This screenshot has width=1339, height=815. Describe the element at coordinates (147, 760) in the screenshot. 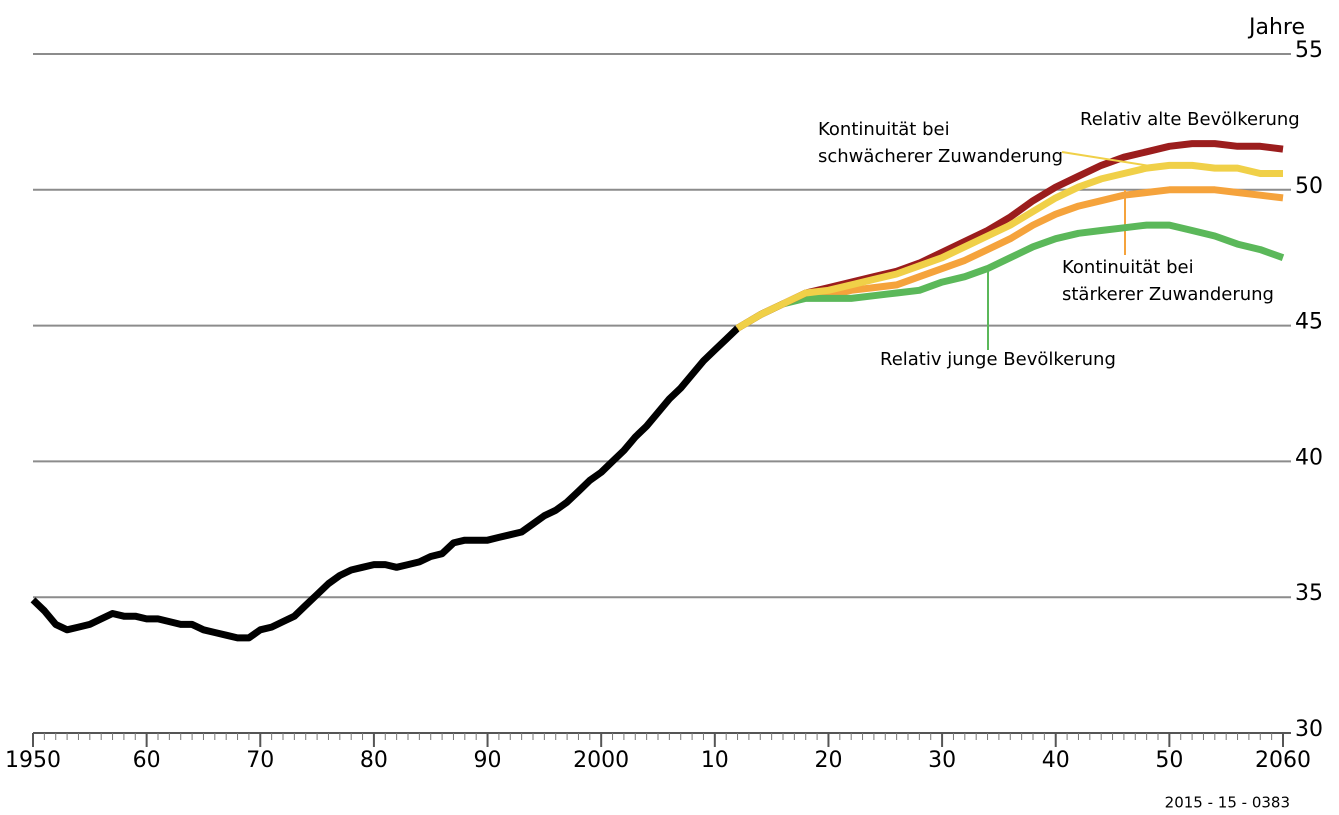

I see `x-tick-label: 60` at that location.